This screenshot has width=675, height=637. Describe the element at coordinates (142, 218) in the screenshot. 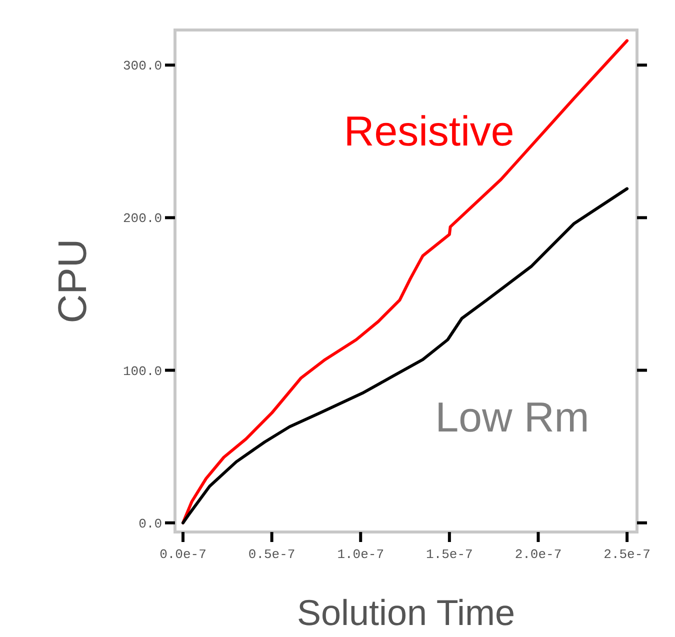

I see `y-tick-label: 200.0` at that location.